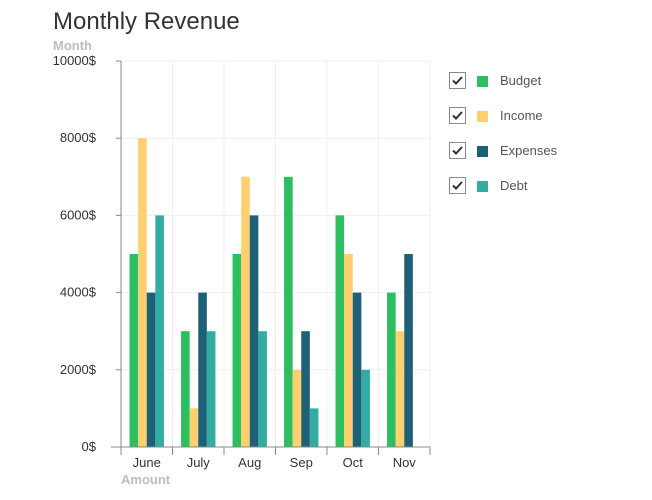 Image resolution: width=652 pixels, height=500 pixels. Describe the element at coordinates (78, 214) in the screenshot. I see `y-tick-label: 6000$` at that location.